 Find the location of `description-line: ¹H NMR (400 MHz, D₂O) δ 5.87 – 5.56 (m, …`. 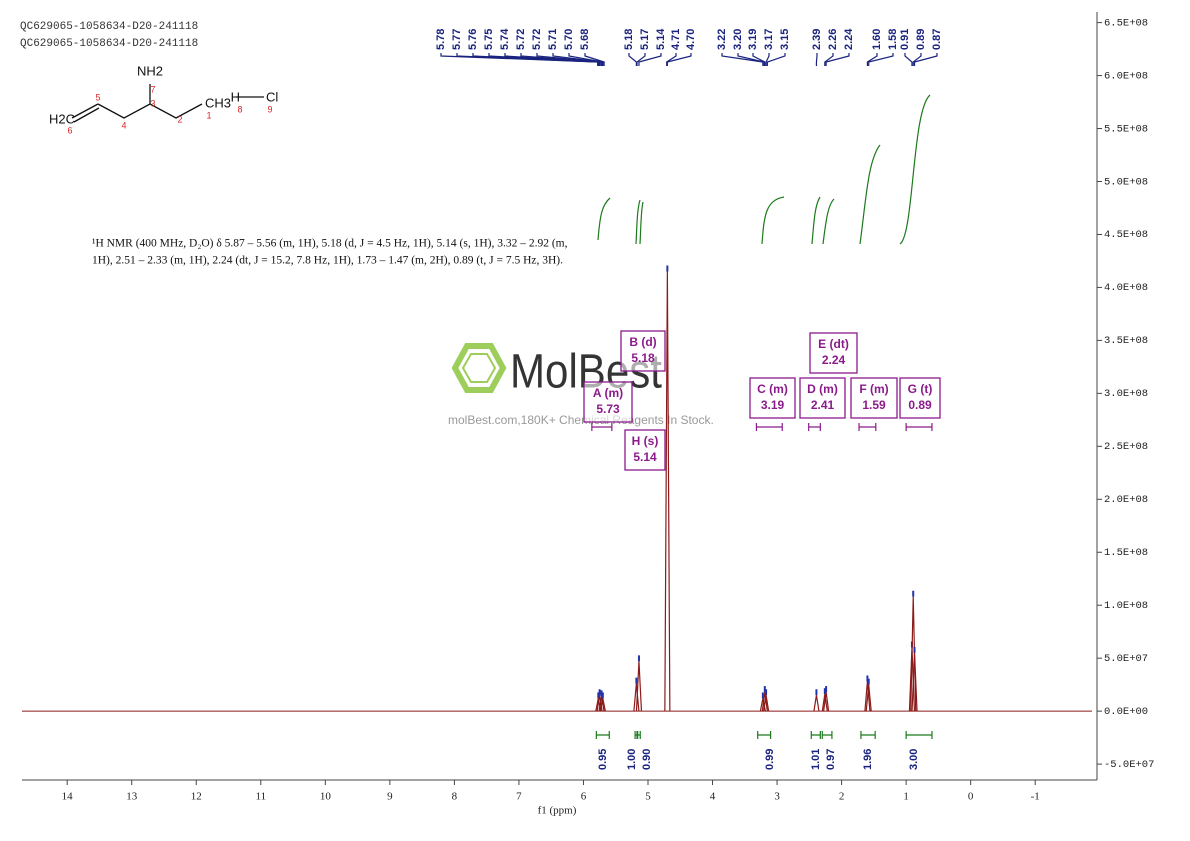

description-line: ¹H NMR (400 MHz, D₂O) δ 5.87 – 5.56 (m, … is located at coordinates (330, 244).